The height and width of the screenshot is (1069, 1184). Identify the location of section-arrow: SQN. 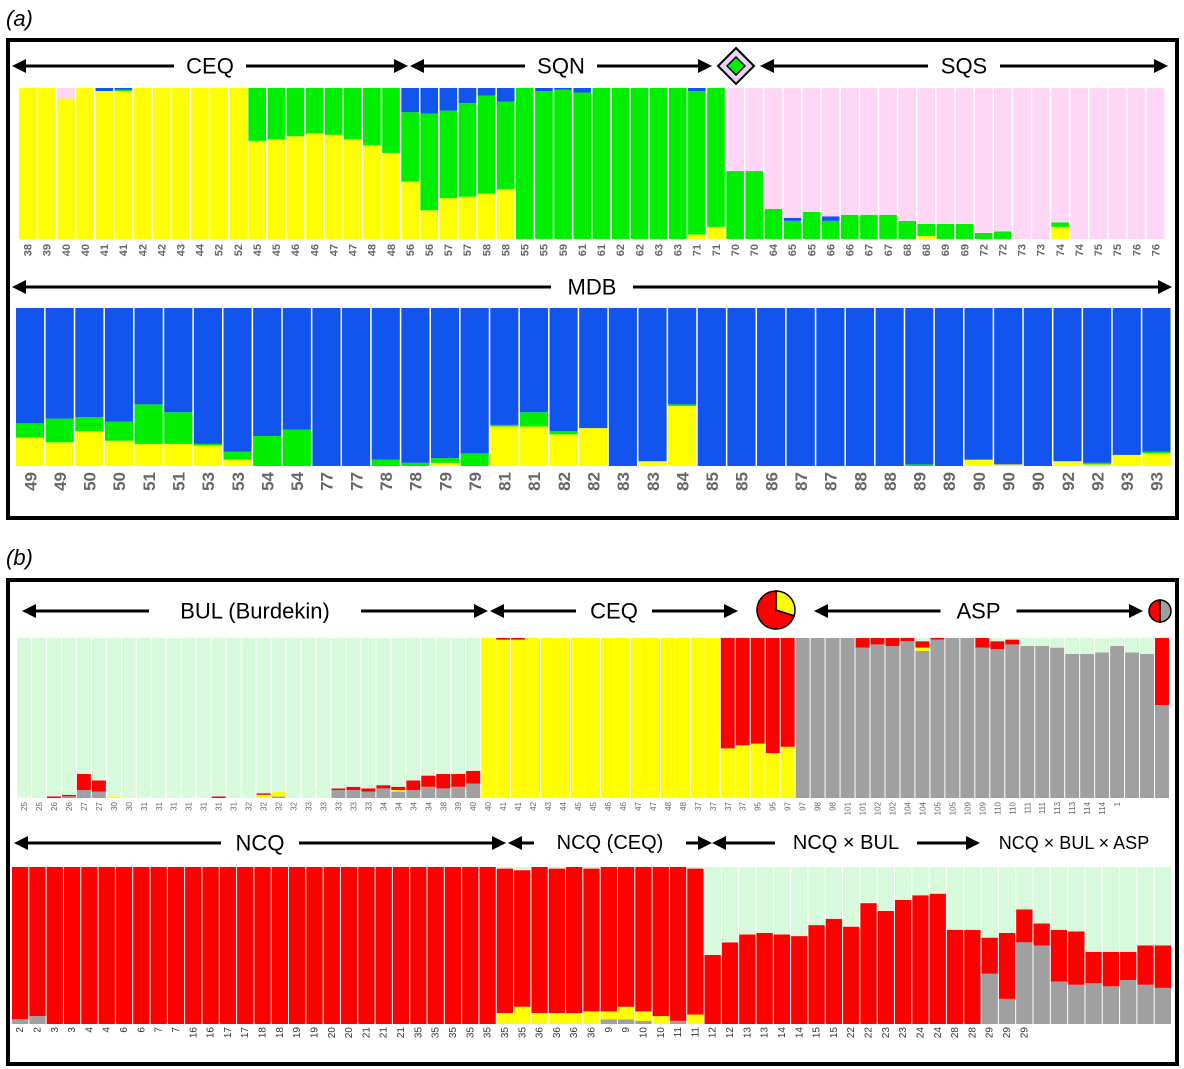
(561, 66).